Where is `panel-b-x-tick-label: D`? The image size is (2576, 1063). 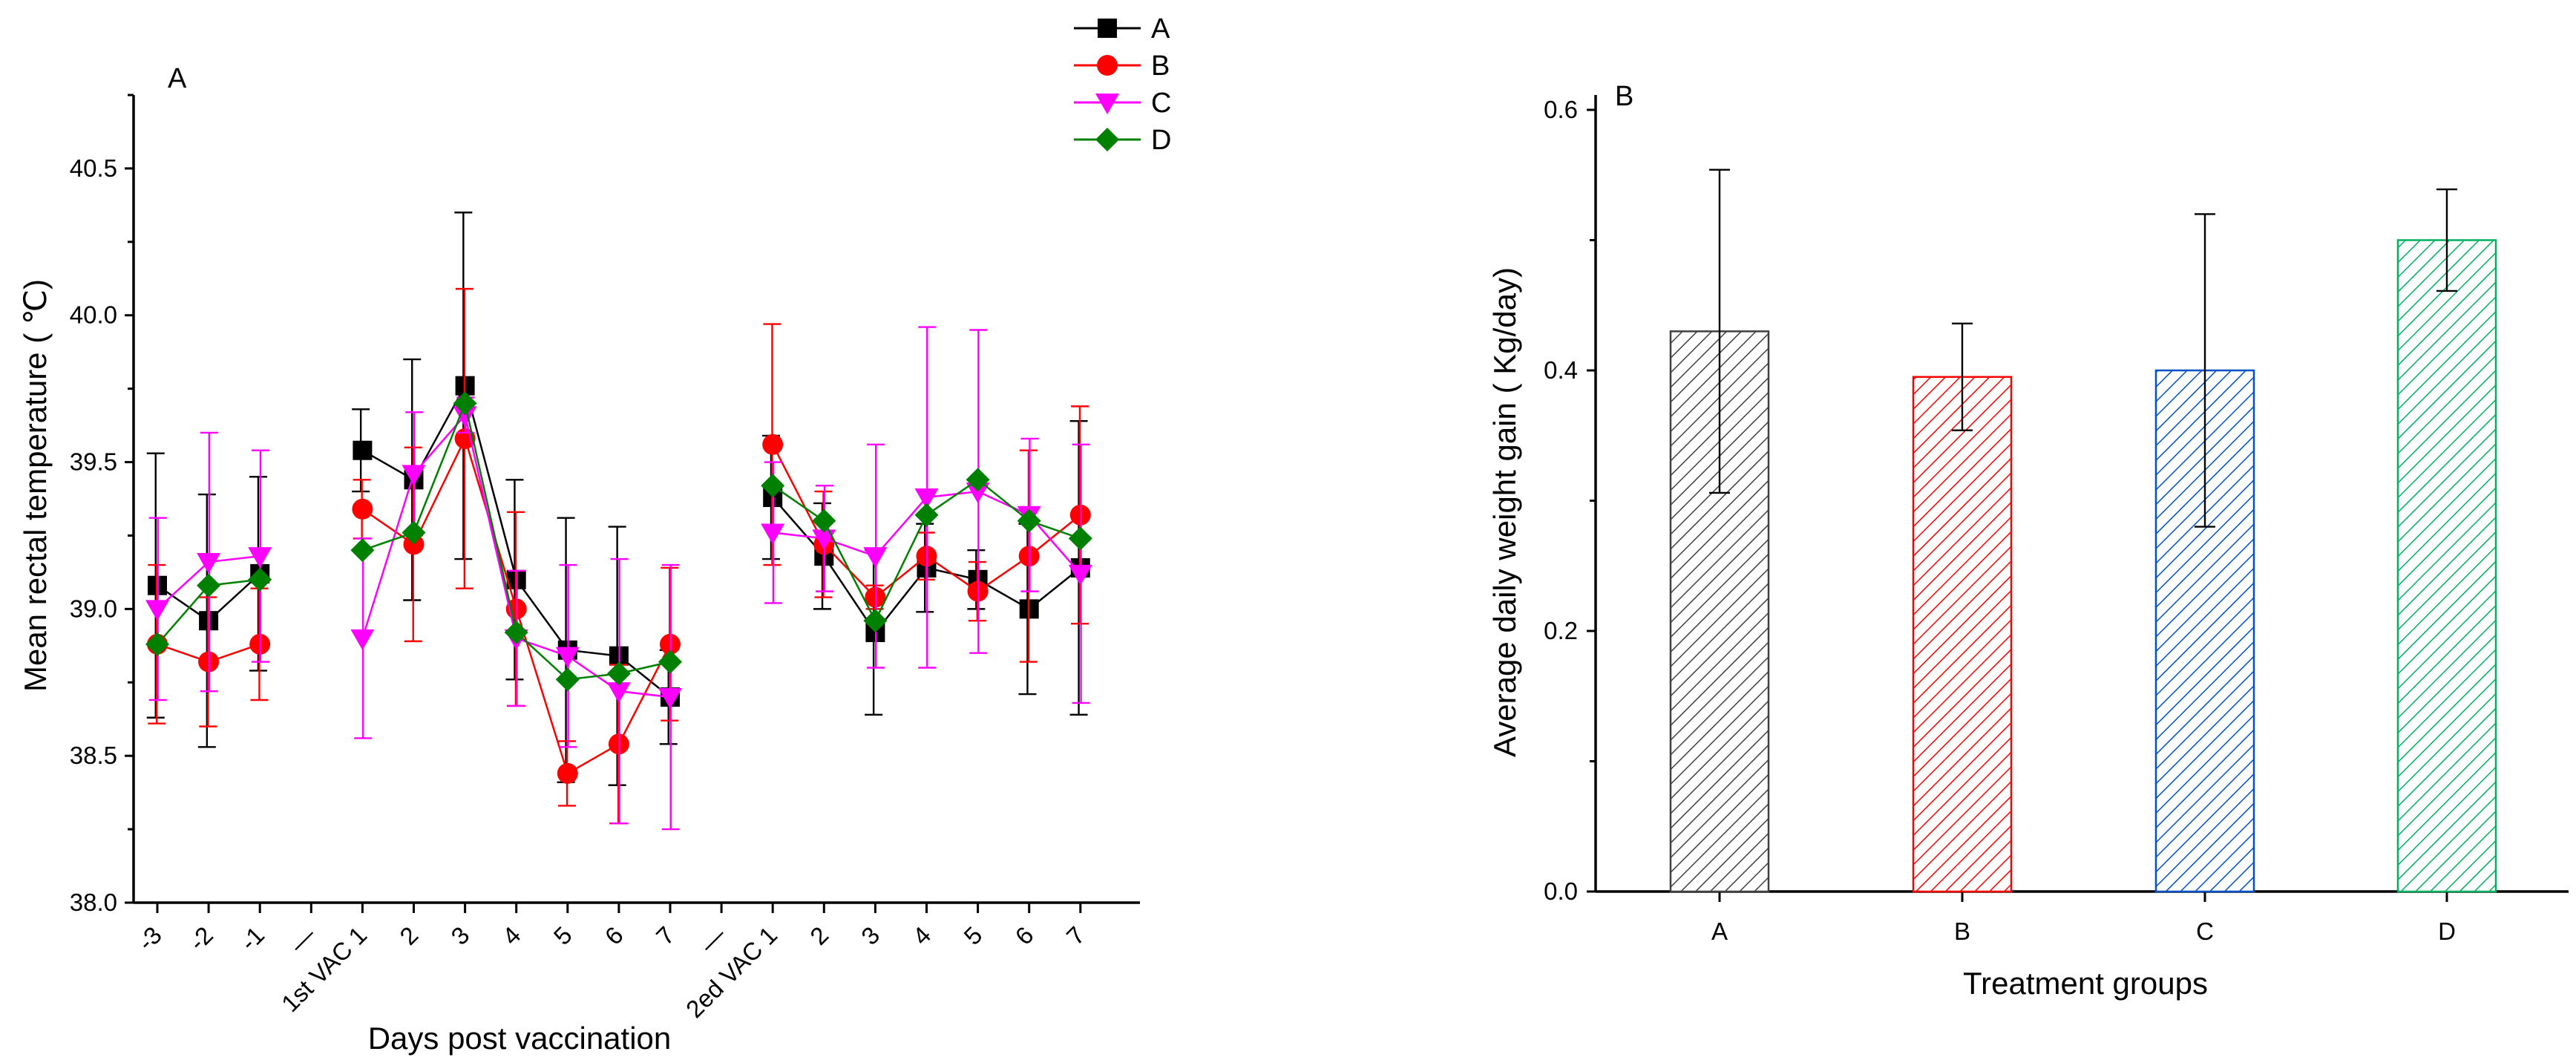 panel-b-x-tick-label: D is located at coordinates (2447, 931).